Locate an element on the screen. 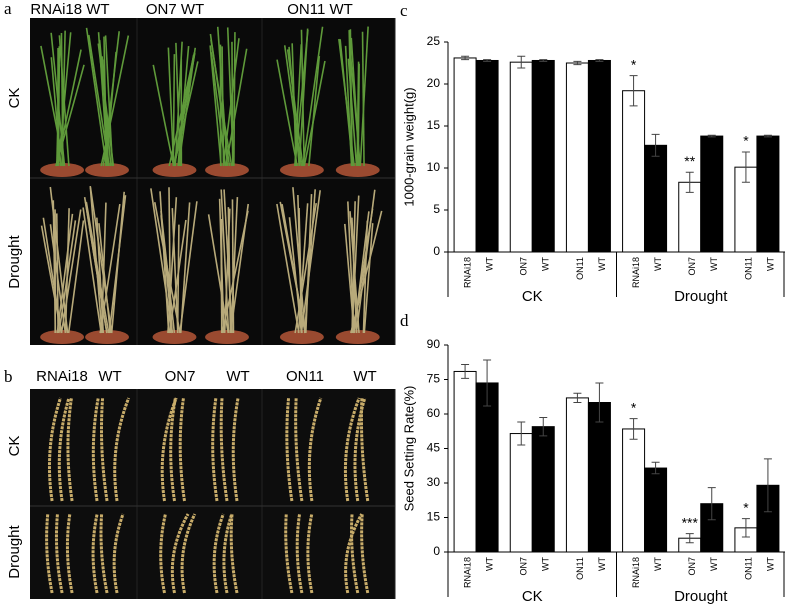 This screenshot has width=787, height=604. significance: *** is located at coordinates (690, 522).